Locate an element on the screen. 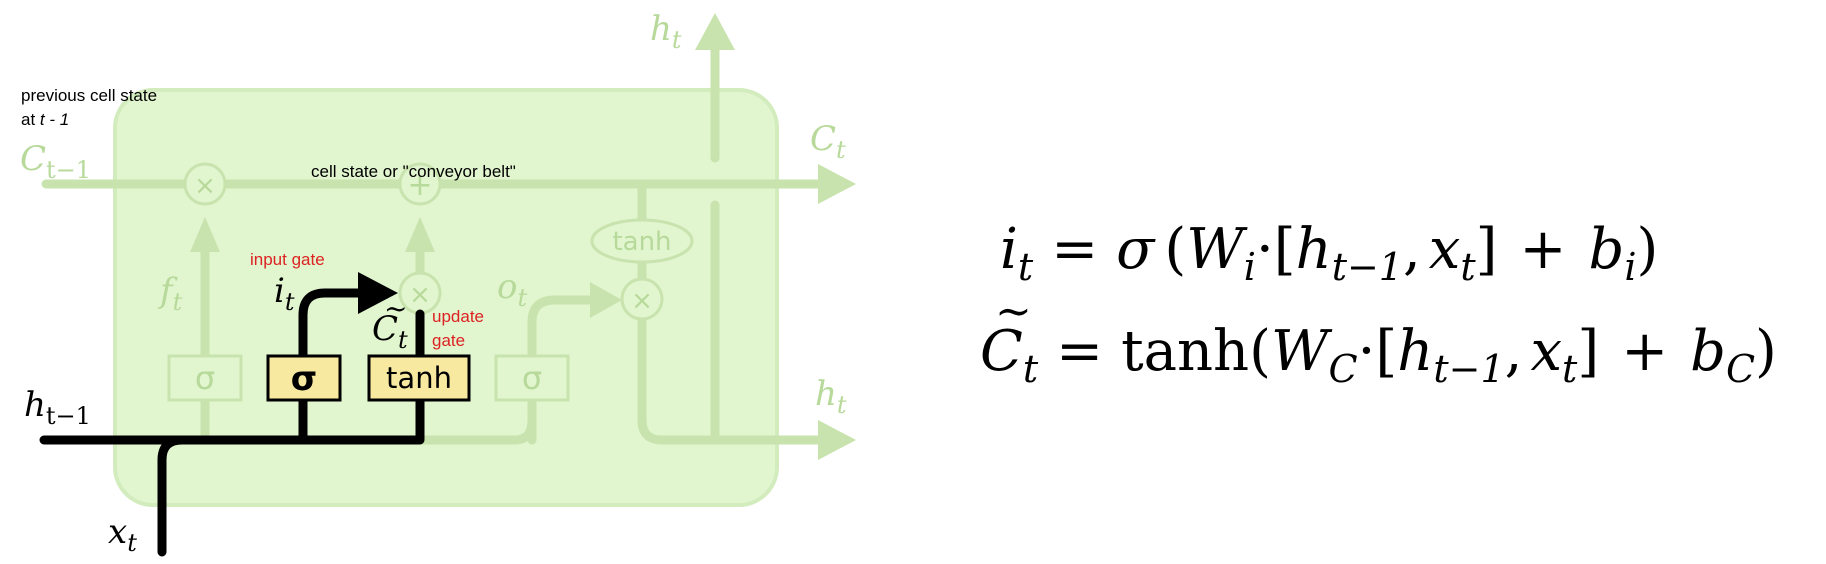 The height and width of the screenshot is (564, 1826). input-gate-note: input gate is located at coordinates (287, 259).